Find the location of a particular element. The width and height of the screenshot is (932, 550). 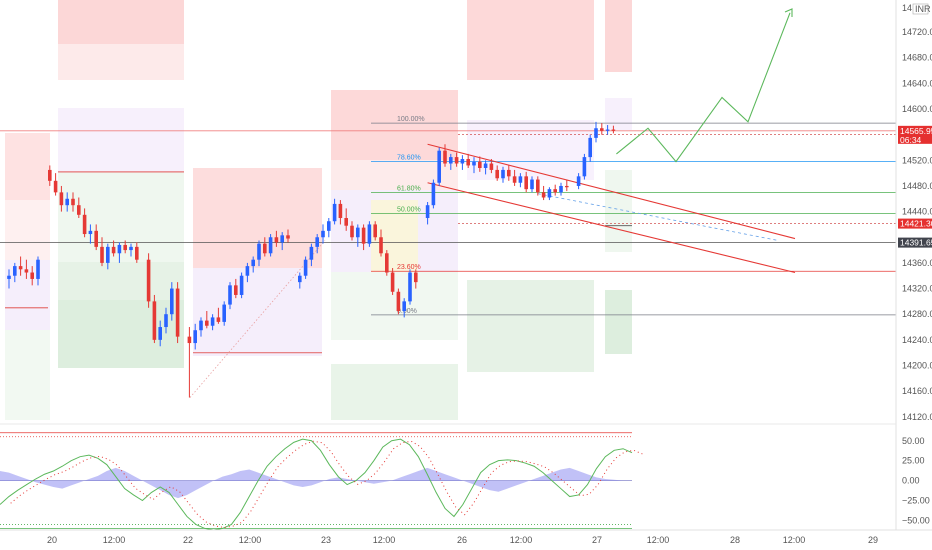

price-tag-label: 14421.30 is located at coordinates (916, 224).